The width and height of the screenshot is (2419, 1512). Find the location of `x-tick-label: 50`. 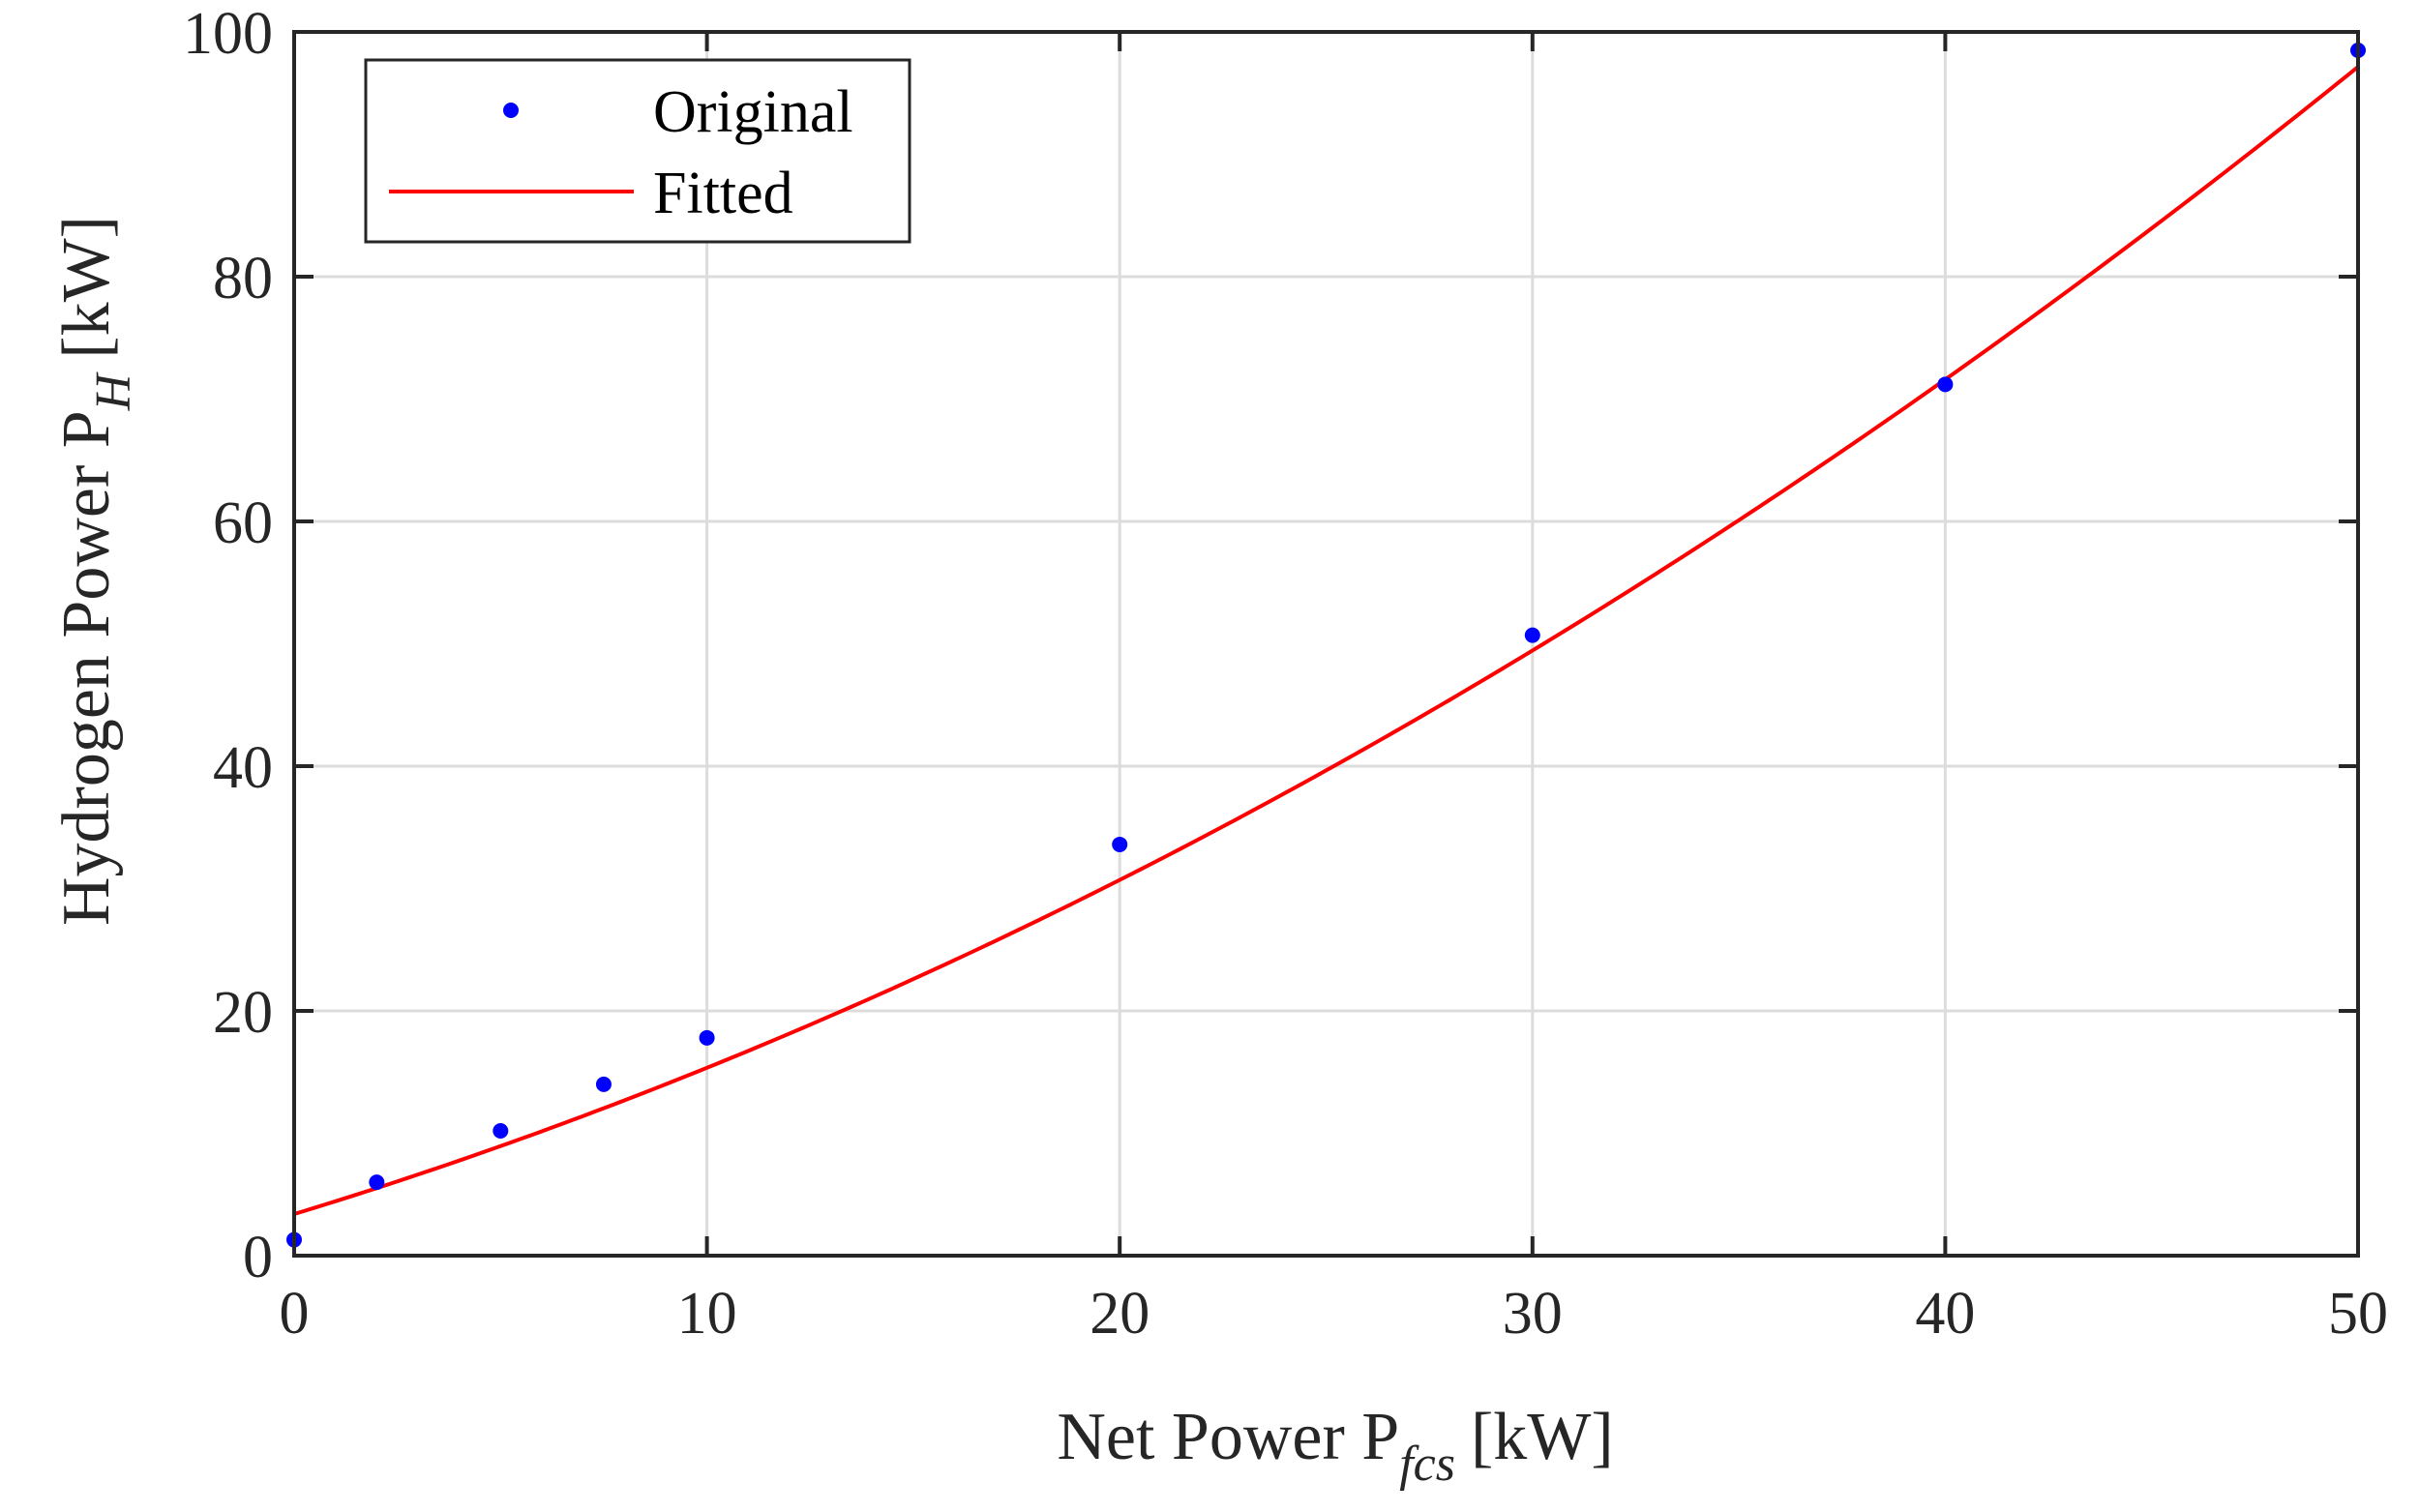

x-tick-label: 50 is located at coordinates (2358, 1314).